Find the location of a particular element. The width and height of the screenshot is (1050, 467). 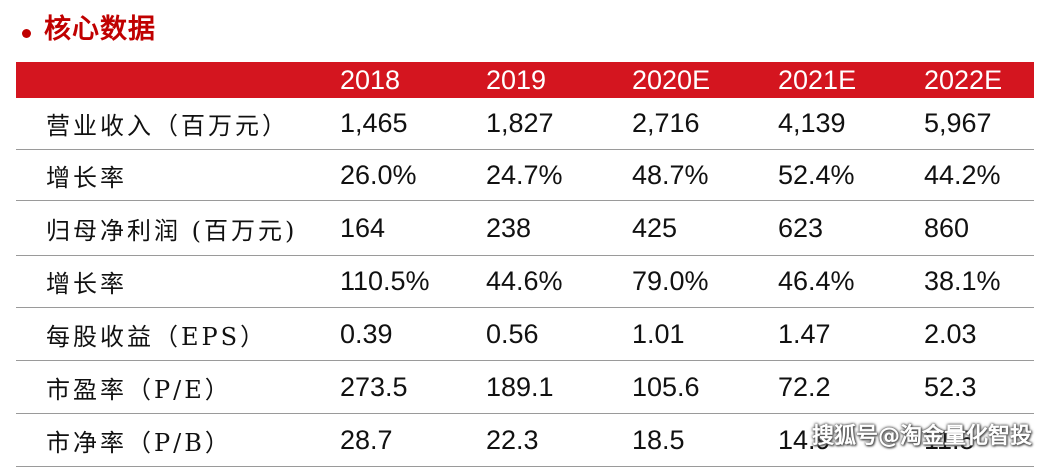

table-cell: 1,827 is located at coordinates (520, 123).